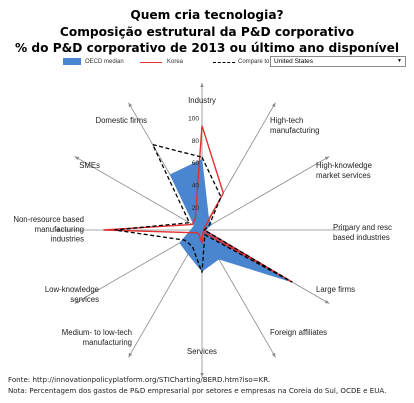 Image resolution: width=414 pixels, height=403 pixels. I want to click on chevron-down-icon: ▼, so click(399, 61).